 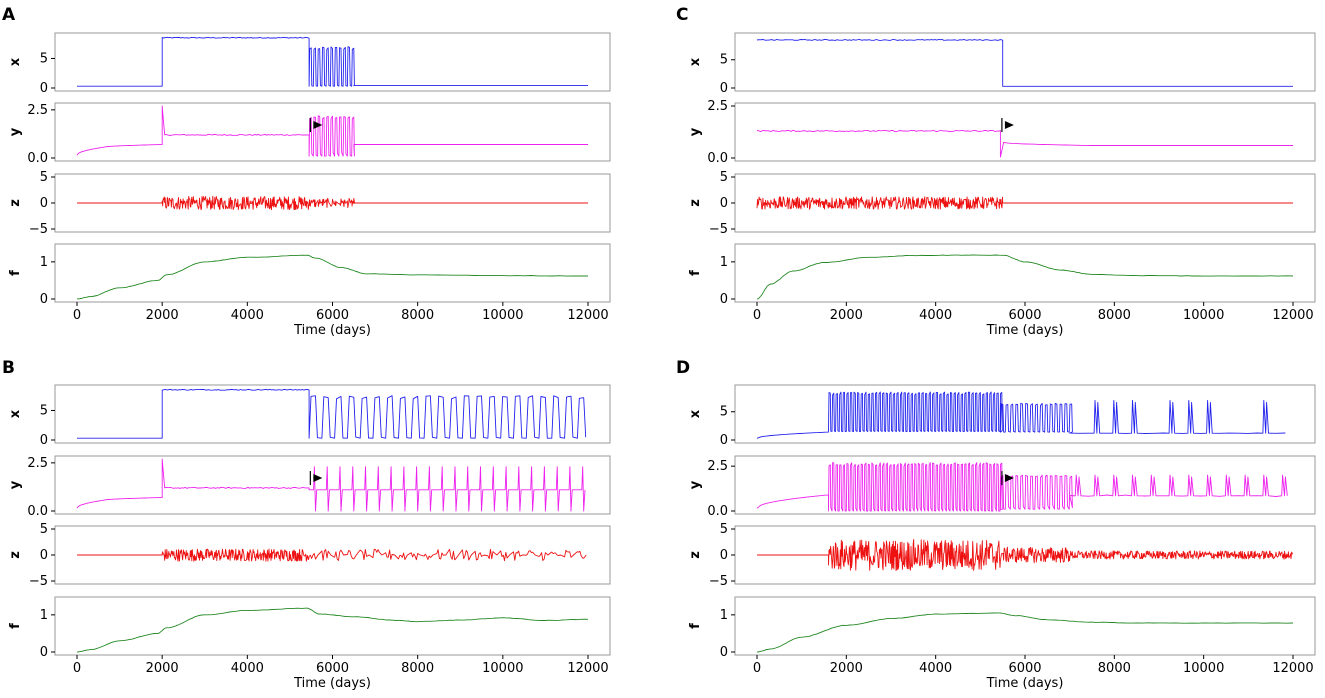 What do you see at coordinates (1009, 478) in the screenshot?
I see `arrow-marker-icon` at bounding box center [1009, 478].